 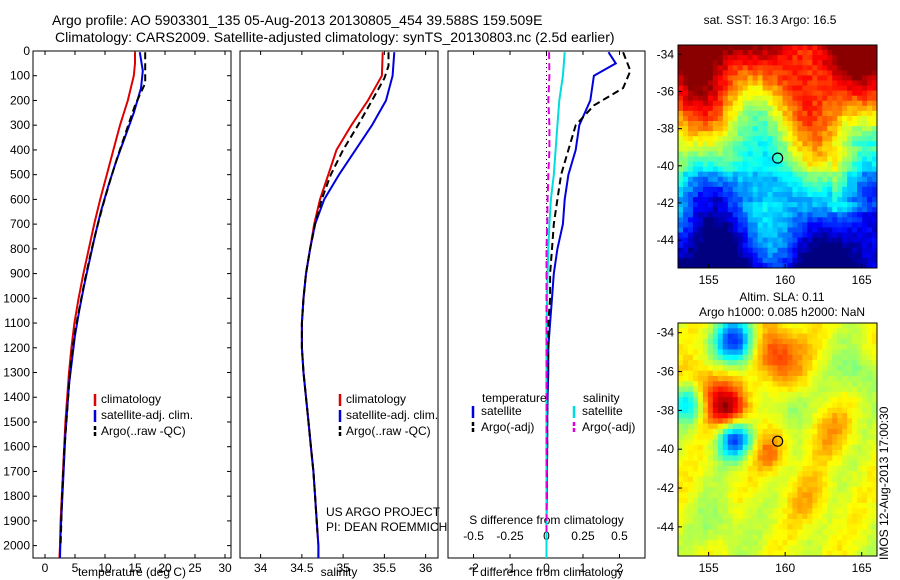 What do you see at coordinates (777, 156) in the screenshot?
I see `sst-map-cells` at bounding box center [777, 156].